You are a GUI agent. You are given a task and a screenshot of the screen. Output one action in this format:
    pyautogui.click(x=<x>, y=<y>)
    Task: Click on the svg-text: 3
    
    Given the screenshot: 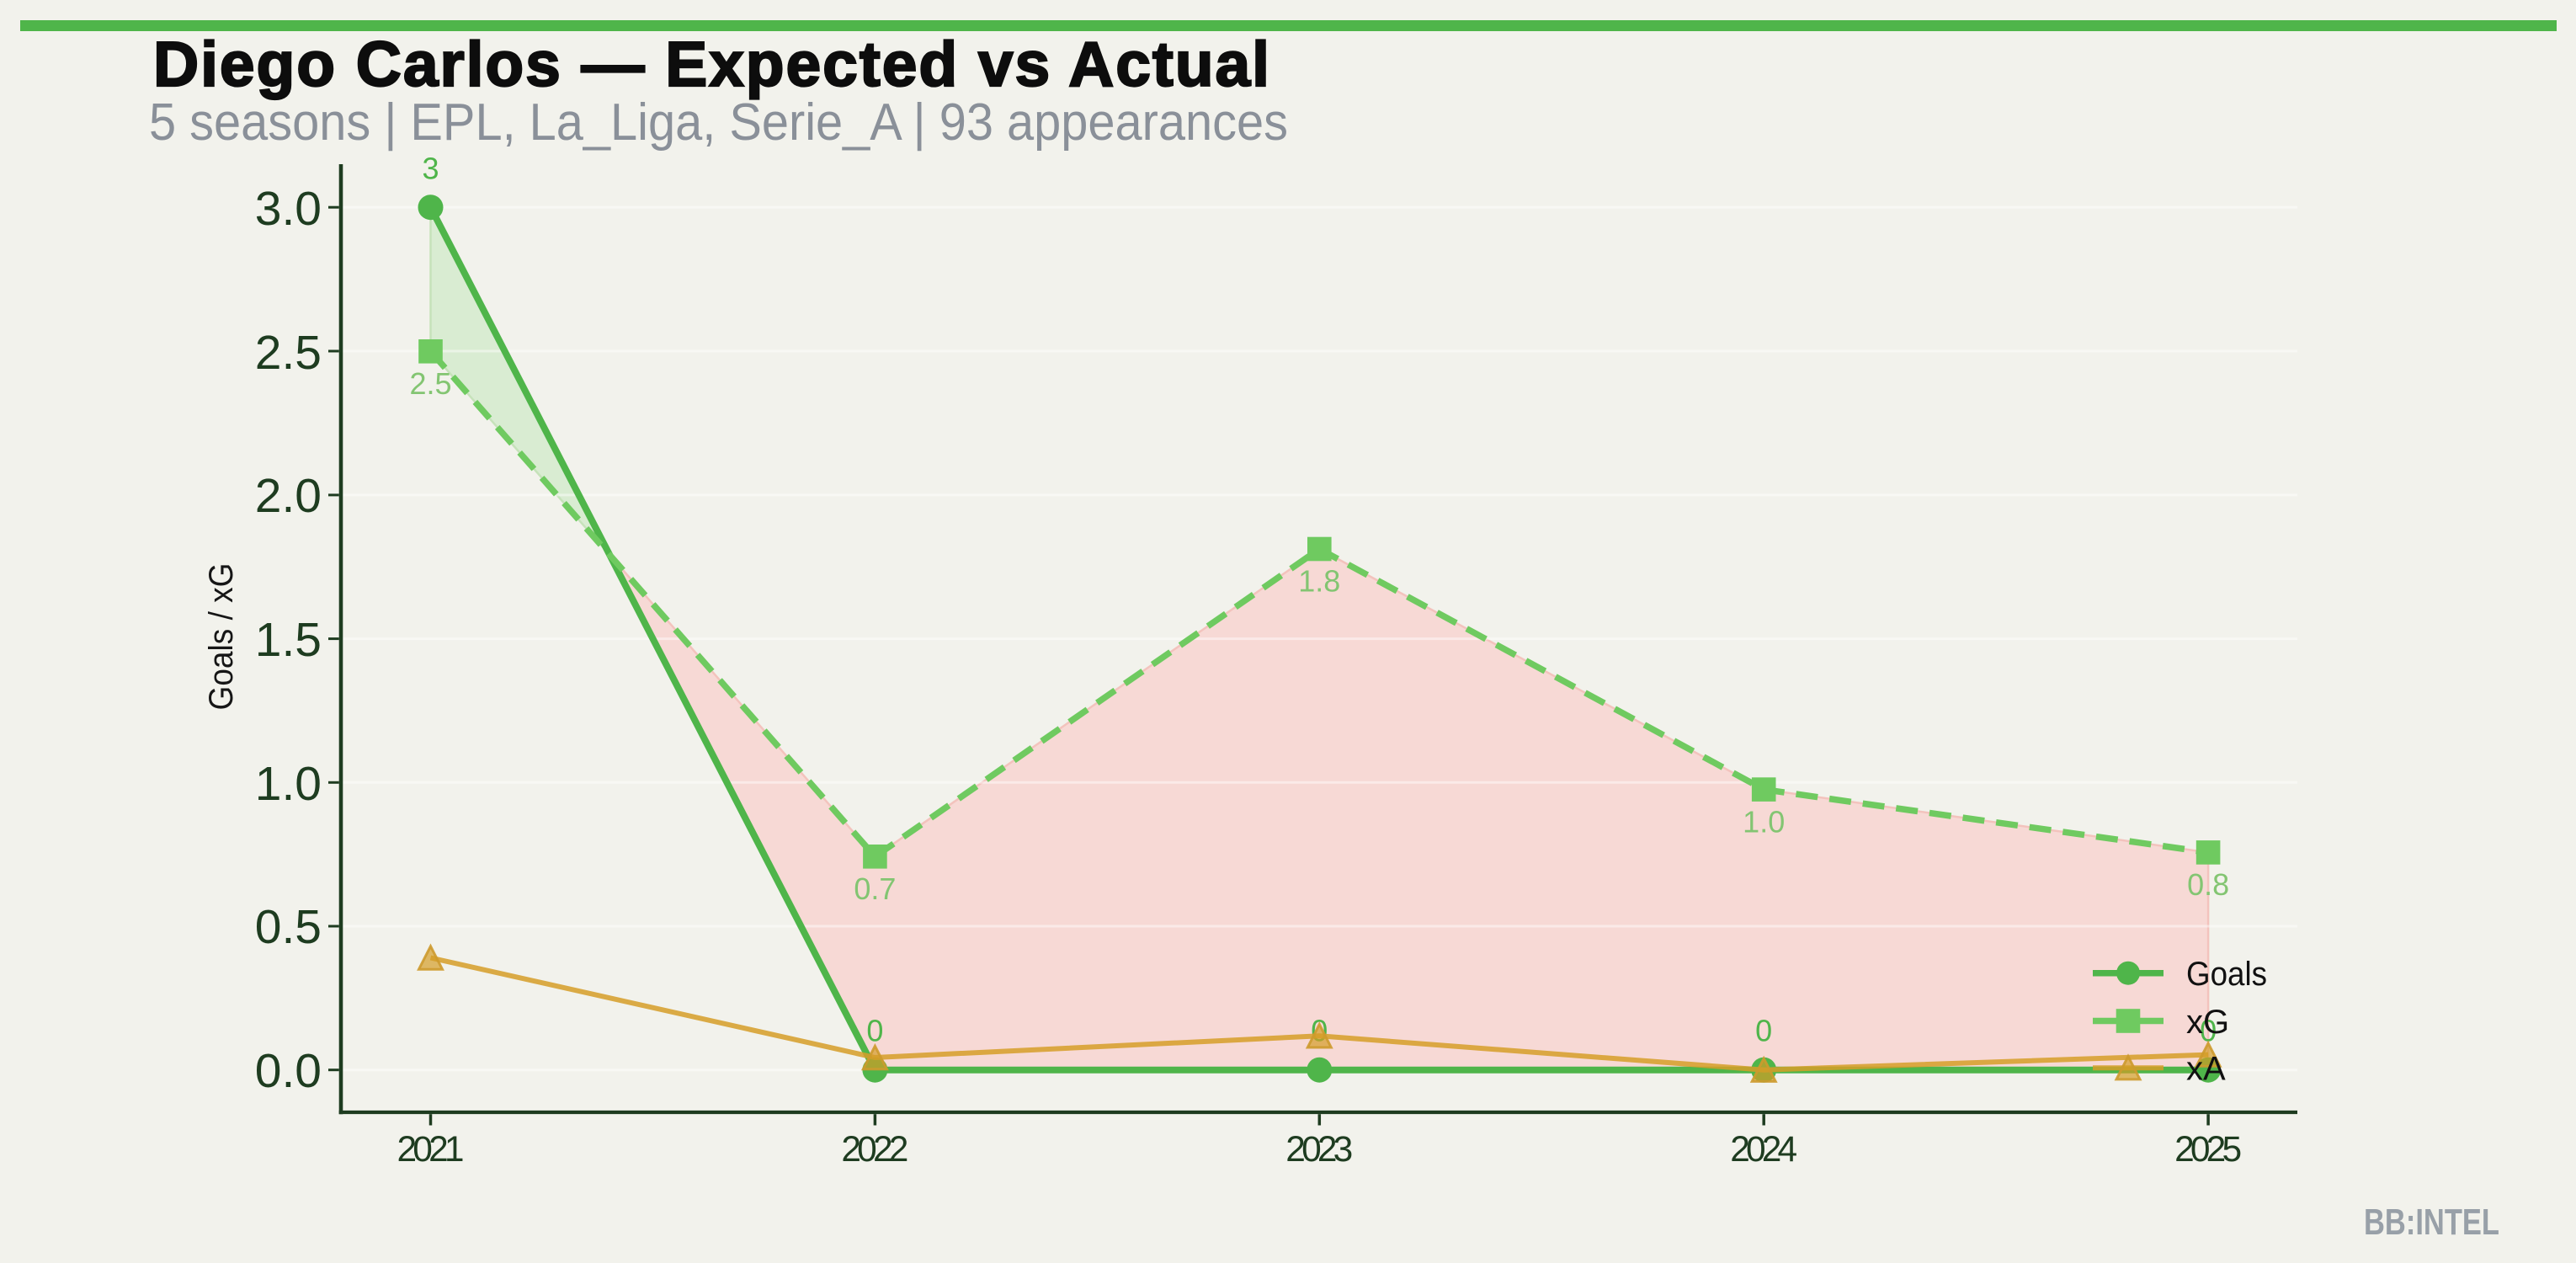 What is the action you would take?
    pyautogui.click(x=431, y=169)
    